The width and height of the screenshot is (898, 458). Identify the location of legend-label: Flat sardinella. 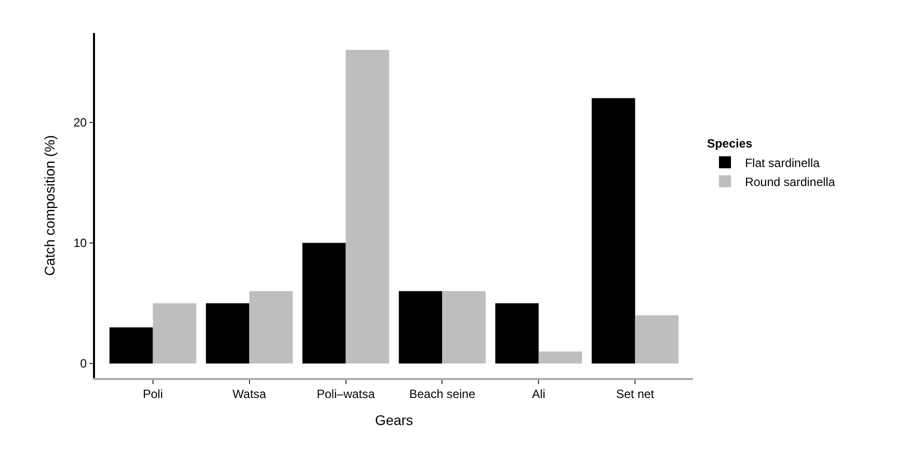
(782, 163).